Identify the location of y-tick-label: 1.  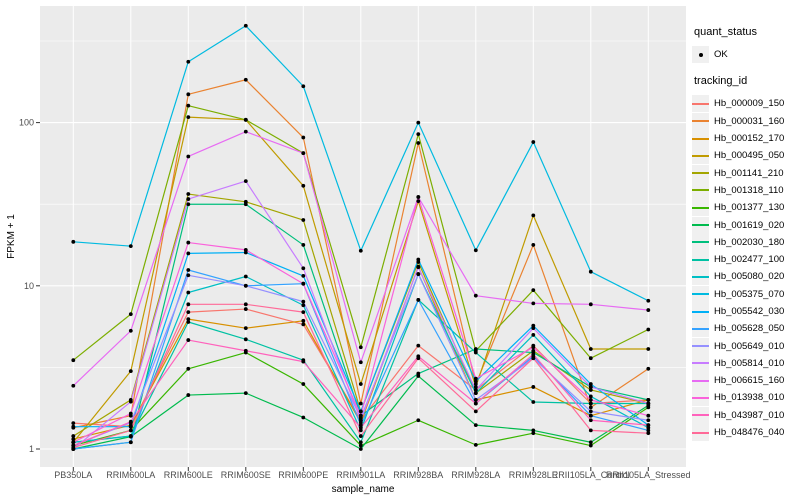
(31, 449).